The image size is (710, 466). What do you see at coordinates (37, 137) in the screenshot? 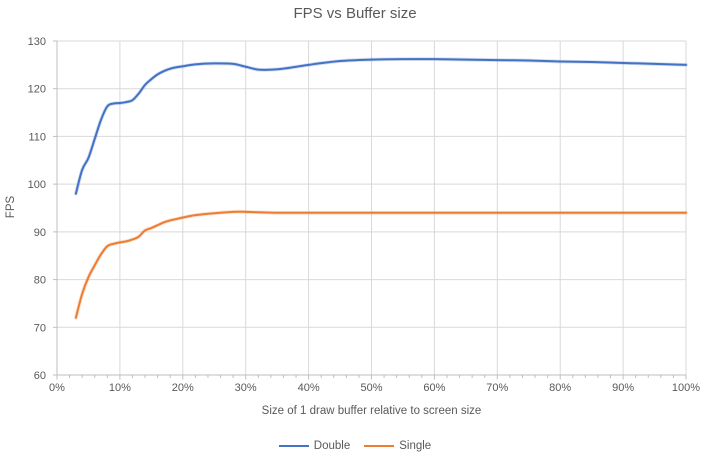
I see `y-tick-label: 110` at bounding box center [37, 137].